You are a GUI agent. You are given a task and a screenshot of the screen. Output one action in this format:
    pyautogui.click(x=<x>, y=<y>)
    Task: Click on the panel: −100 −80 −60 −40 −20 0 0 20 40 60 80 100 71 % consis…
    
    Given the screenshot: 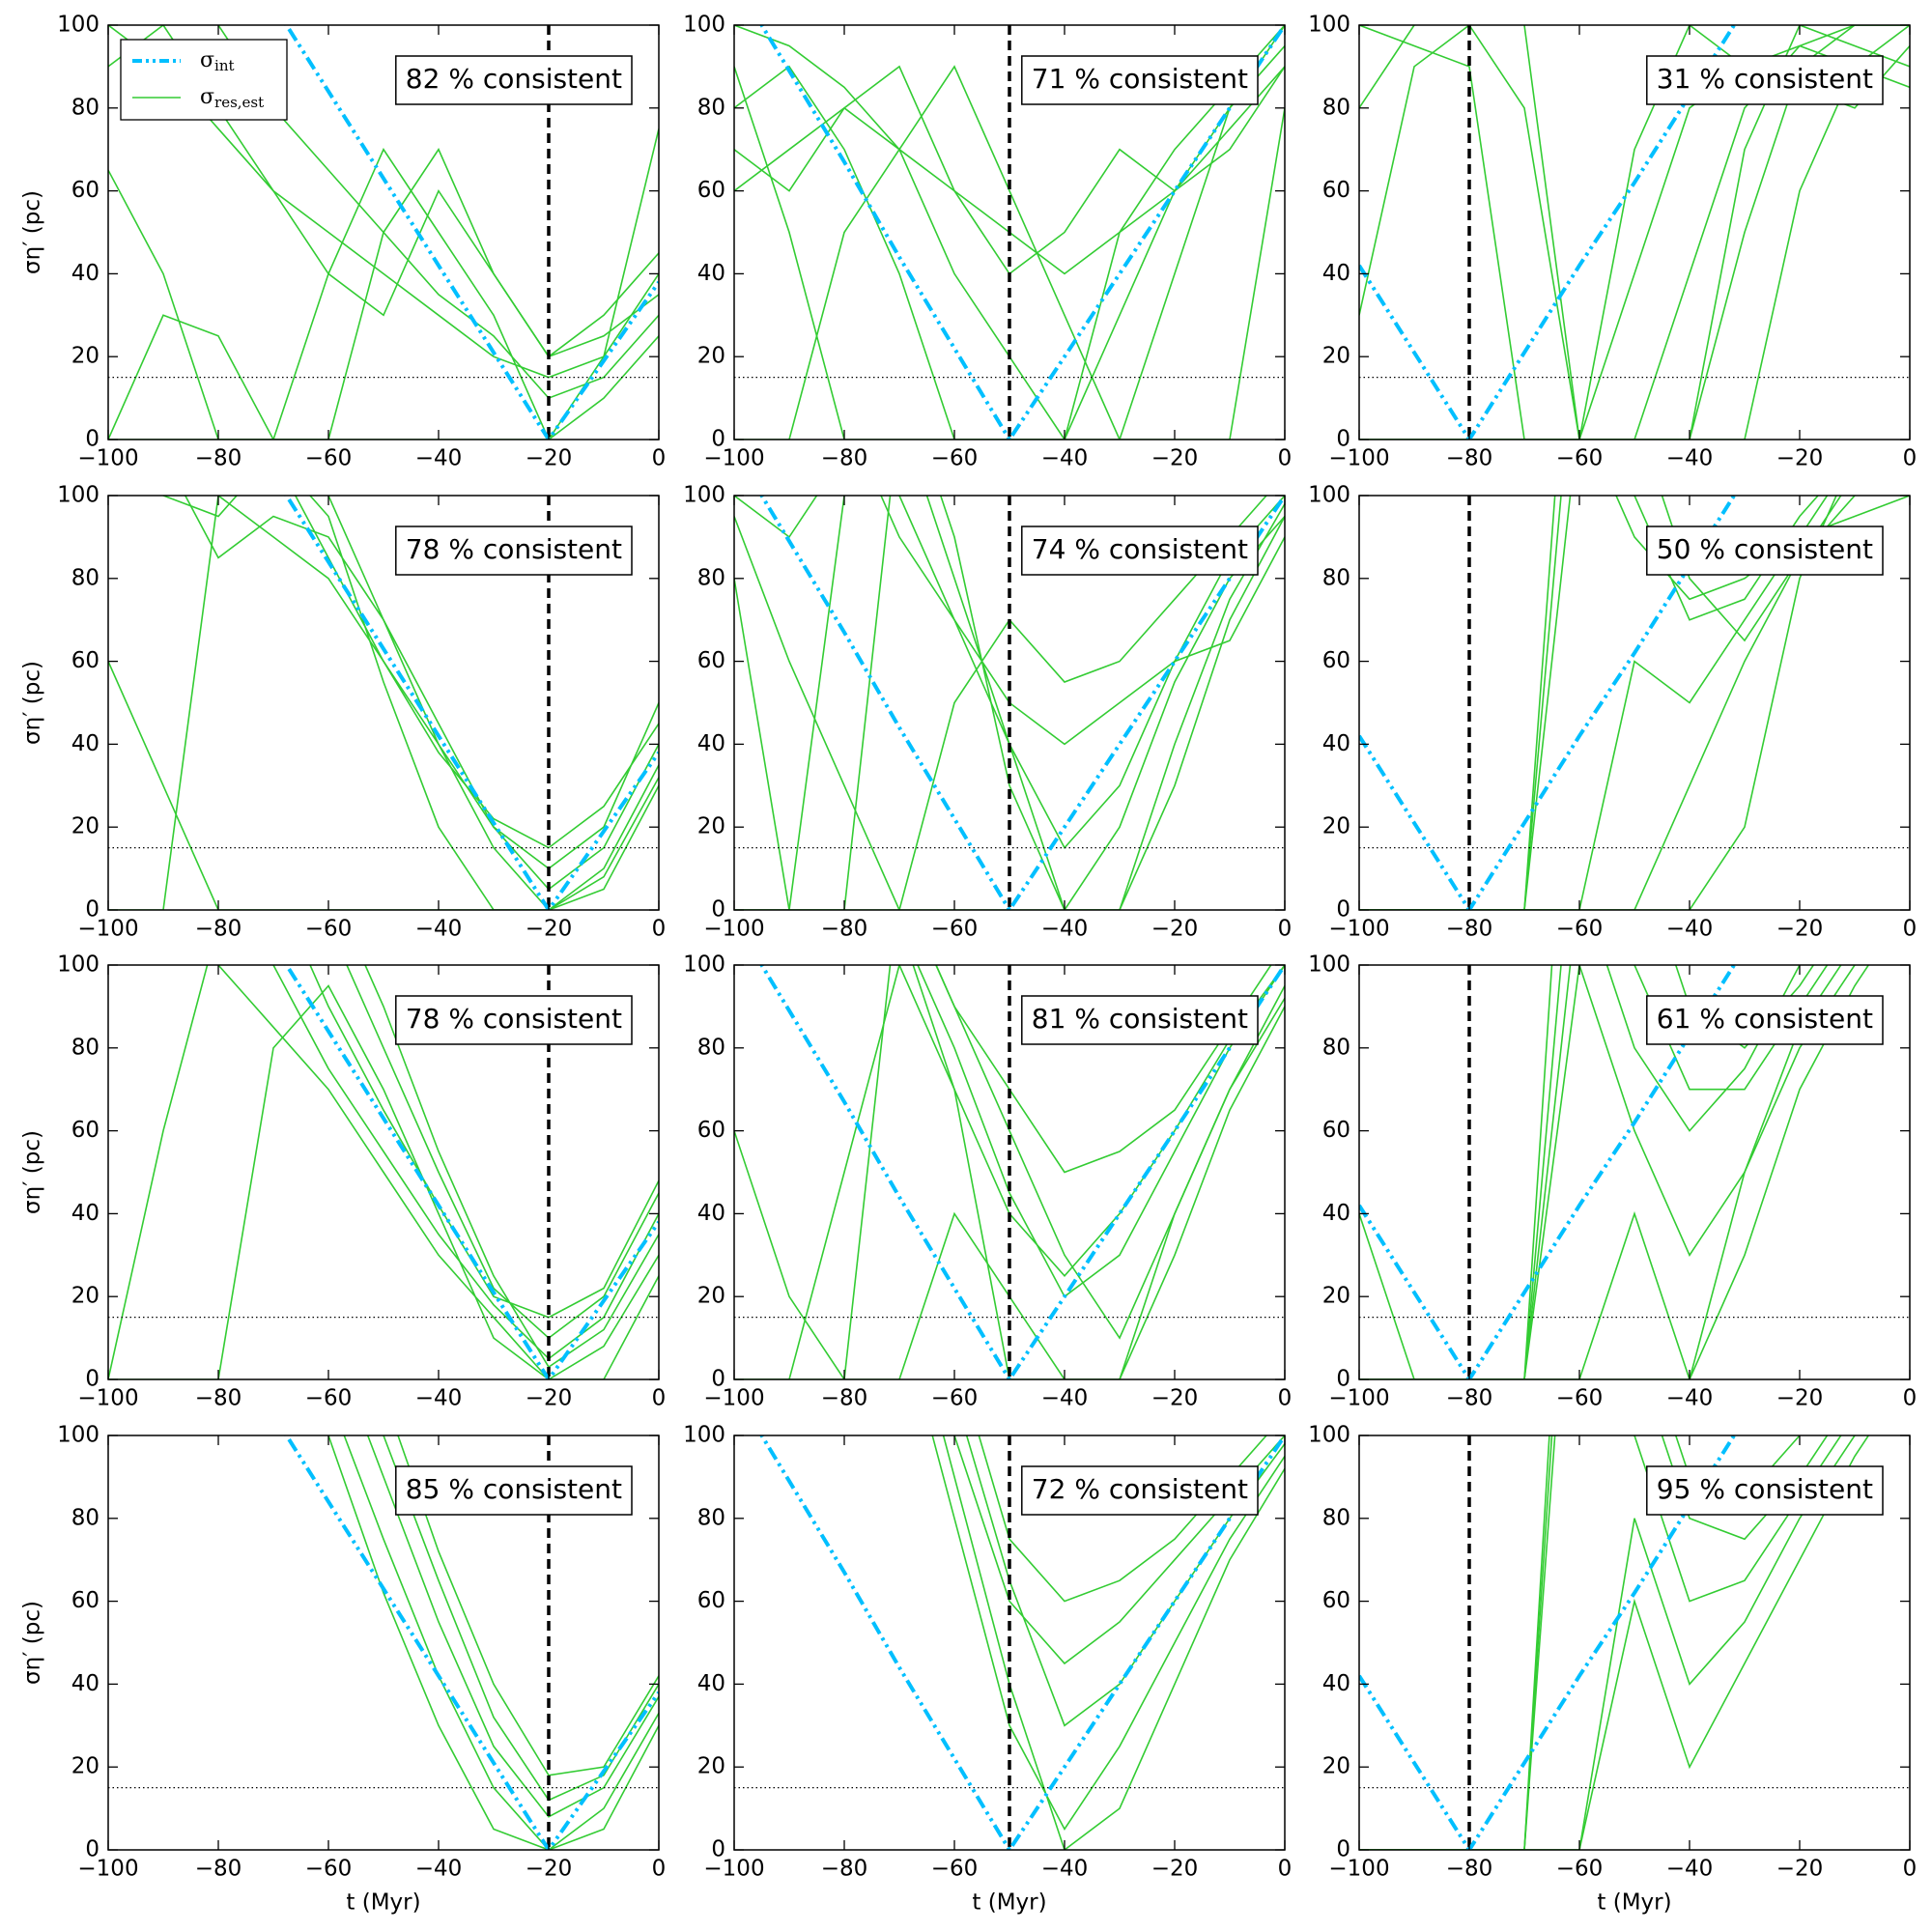 What is the action you would take?
    pyautogui.click(x=988, y=242)
    